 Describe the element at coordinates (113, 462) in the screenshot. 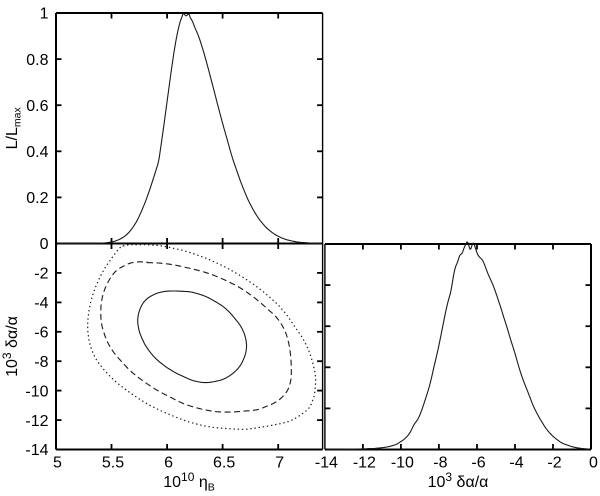

I see `svg-text: 5.5` at that location.